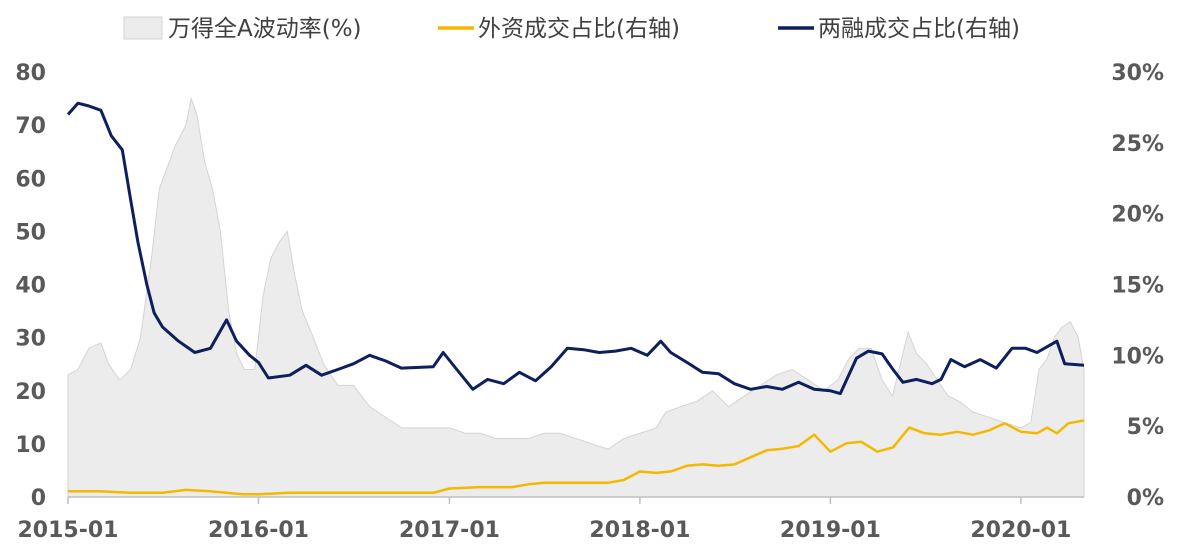 This screenshot has height=556, width=1182. Describe the element at coordinates (30, 445) in the screenshot. I see `y-left-tick-label: 10` at that location.